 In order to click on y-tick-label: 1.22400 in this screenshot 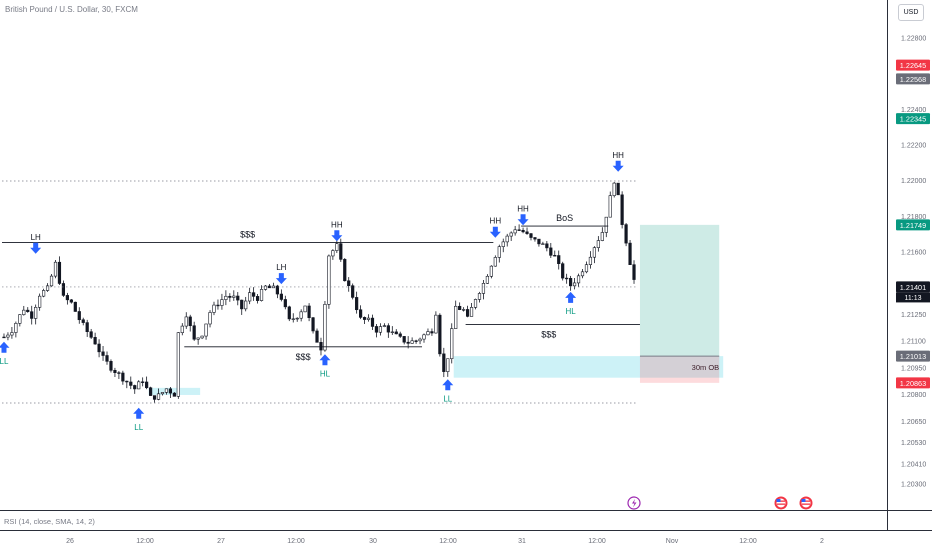, I will do `click(913, 110)`.